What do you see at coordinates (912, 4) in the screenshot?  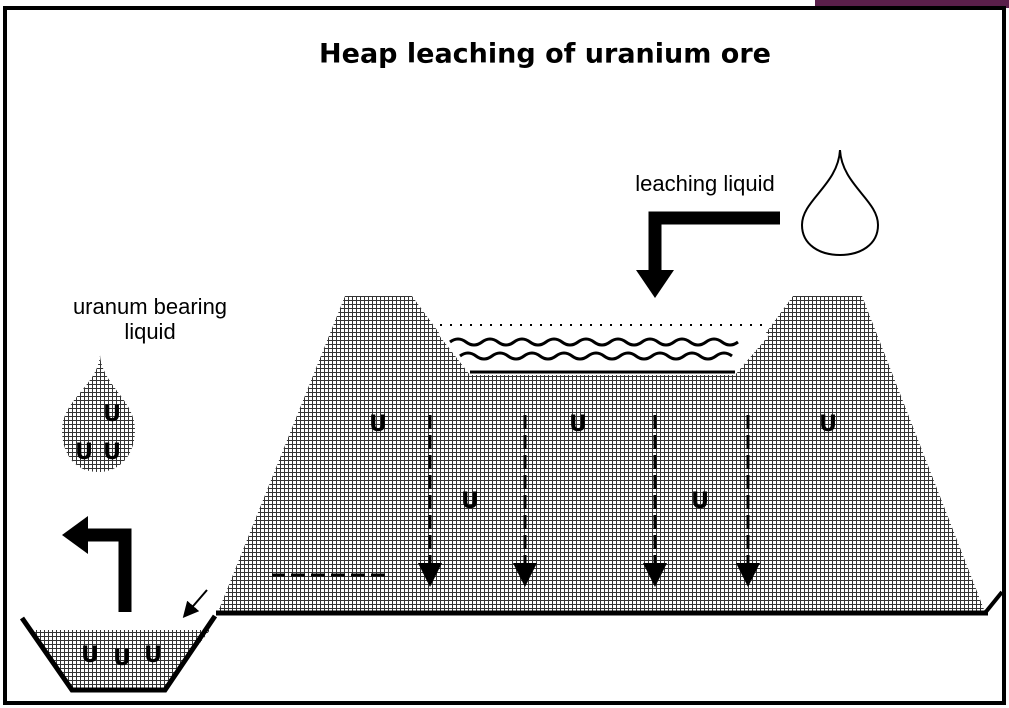 I see `corner-bar` at bounding box center [912, 4].